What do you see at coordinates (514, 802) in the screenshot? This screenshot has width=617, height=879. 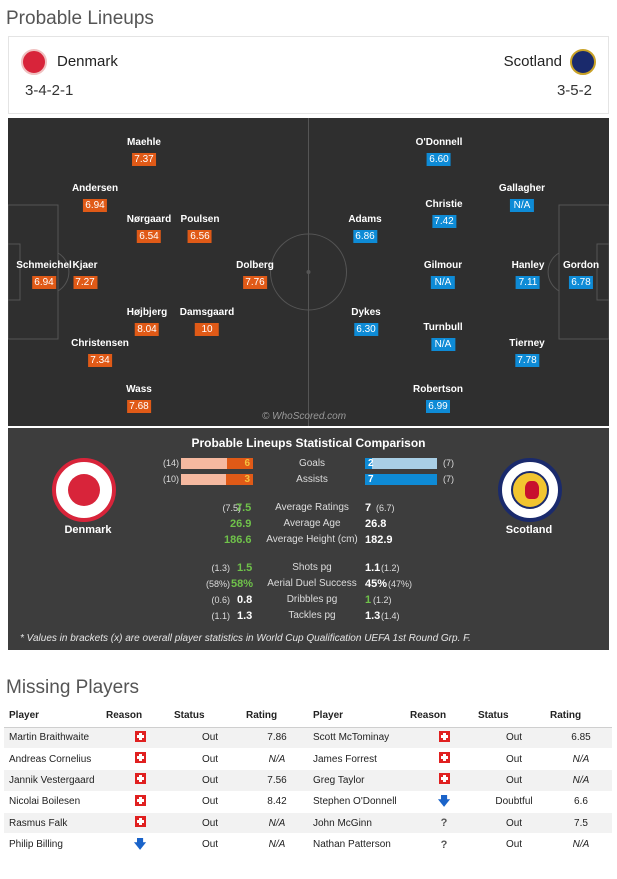 I see `missing-status: Doubtful` at bounding box center [514, 802].